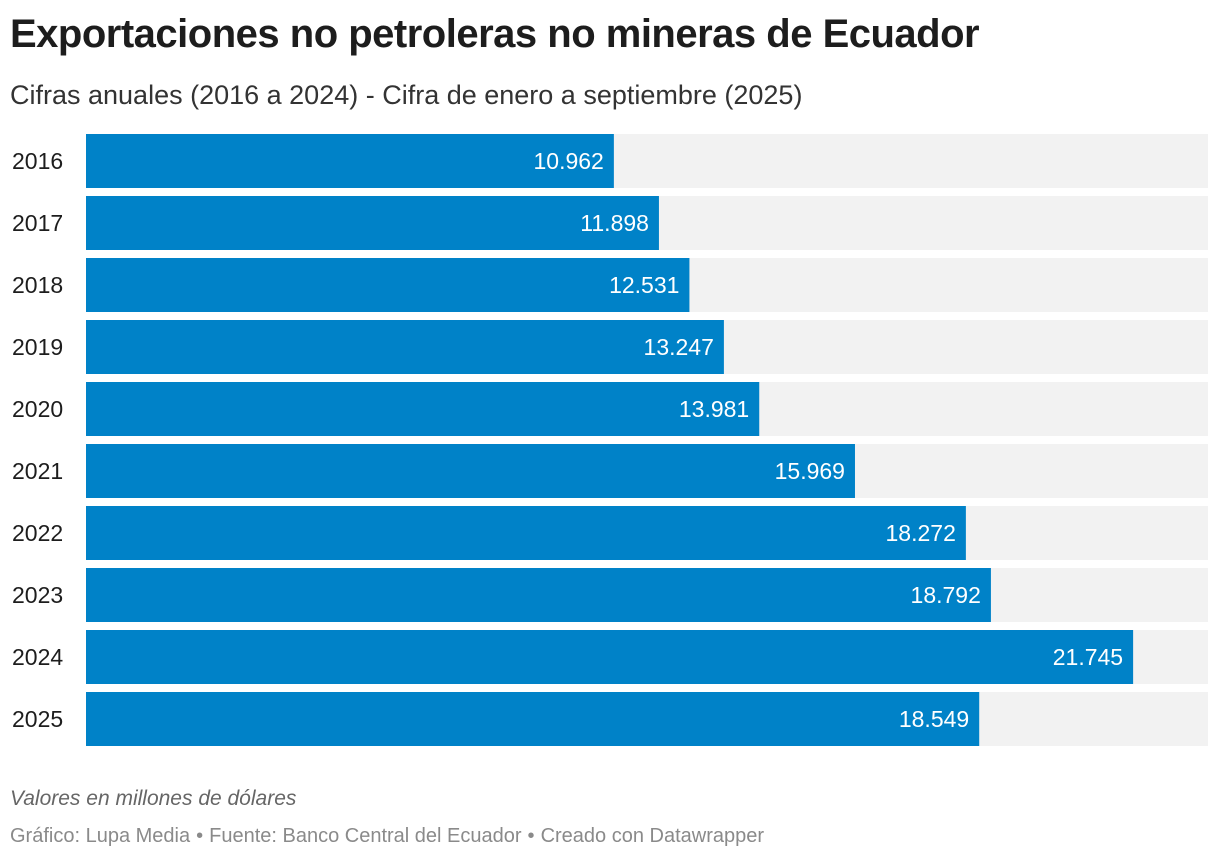 This screenshot has width=1220, height=860. I want to click on chart-credit: Gráfico: Lupa Media, so click(100, 836).